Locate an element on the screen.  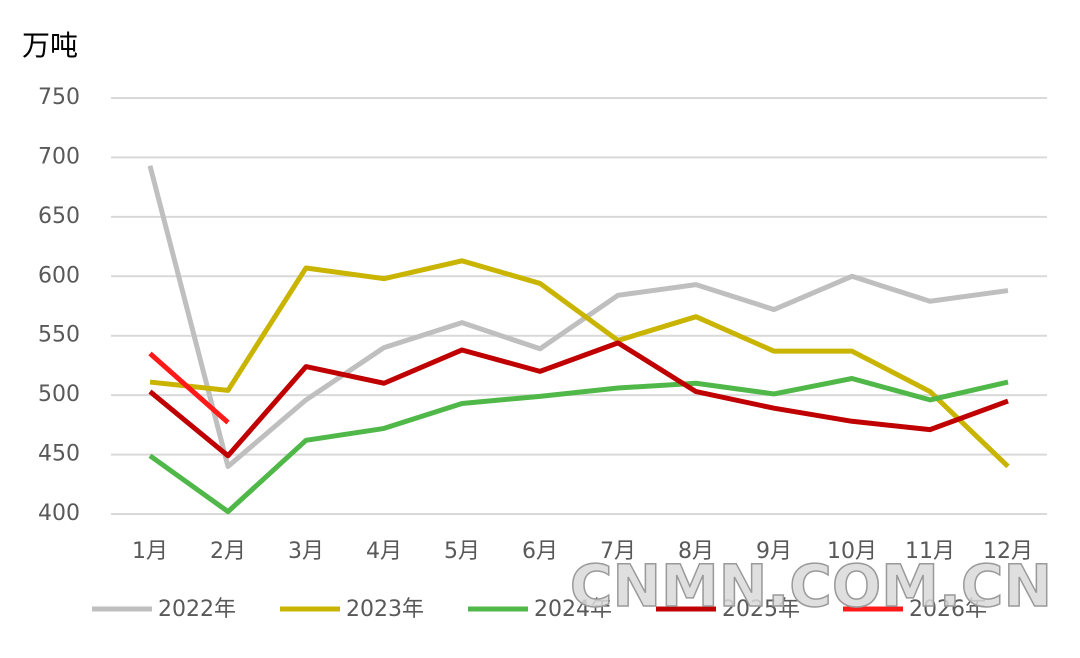
y-tick-label: 650 is located at coordinates (59, 216).